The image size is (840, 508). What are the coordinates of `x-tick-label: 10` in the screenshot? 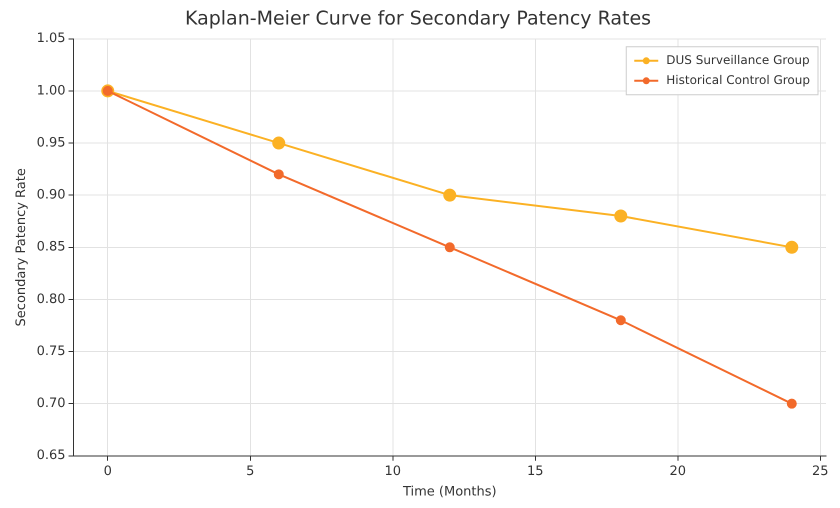 It's located at (393, 471).